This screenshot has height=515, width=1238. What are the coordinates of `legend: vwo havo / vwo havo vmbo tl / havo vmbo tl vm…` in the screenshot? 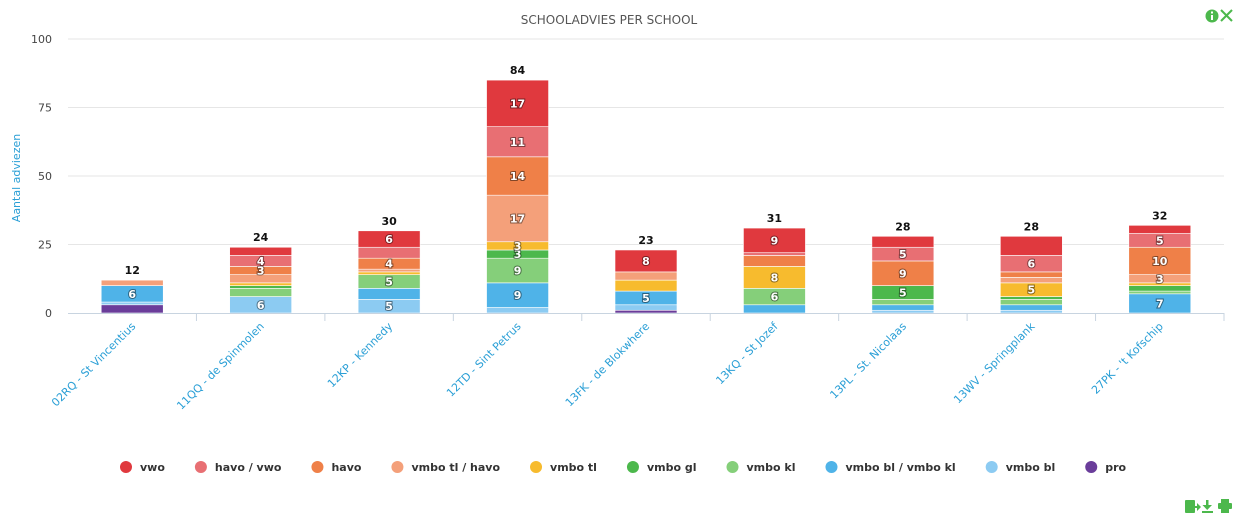 It's located at (623, 467).